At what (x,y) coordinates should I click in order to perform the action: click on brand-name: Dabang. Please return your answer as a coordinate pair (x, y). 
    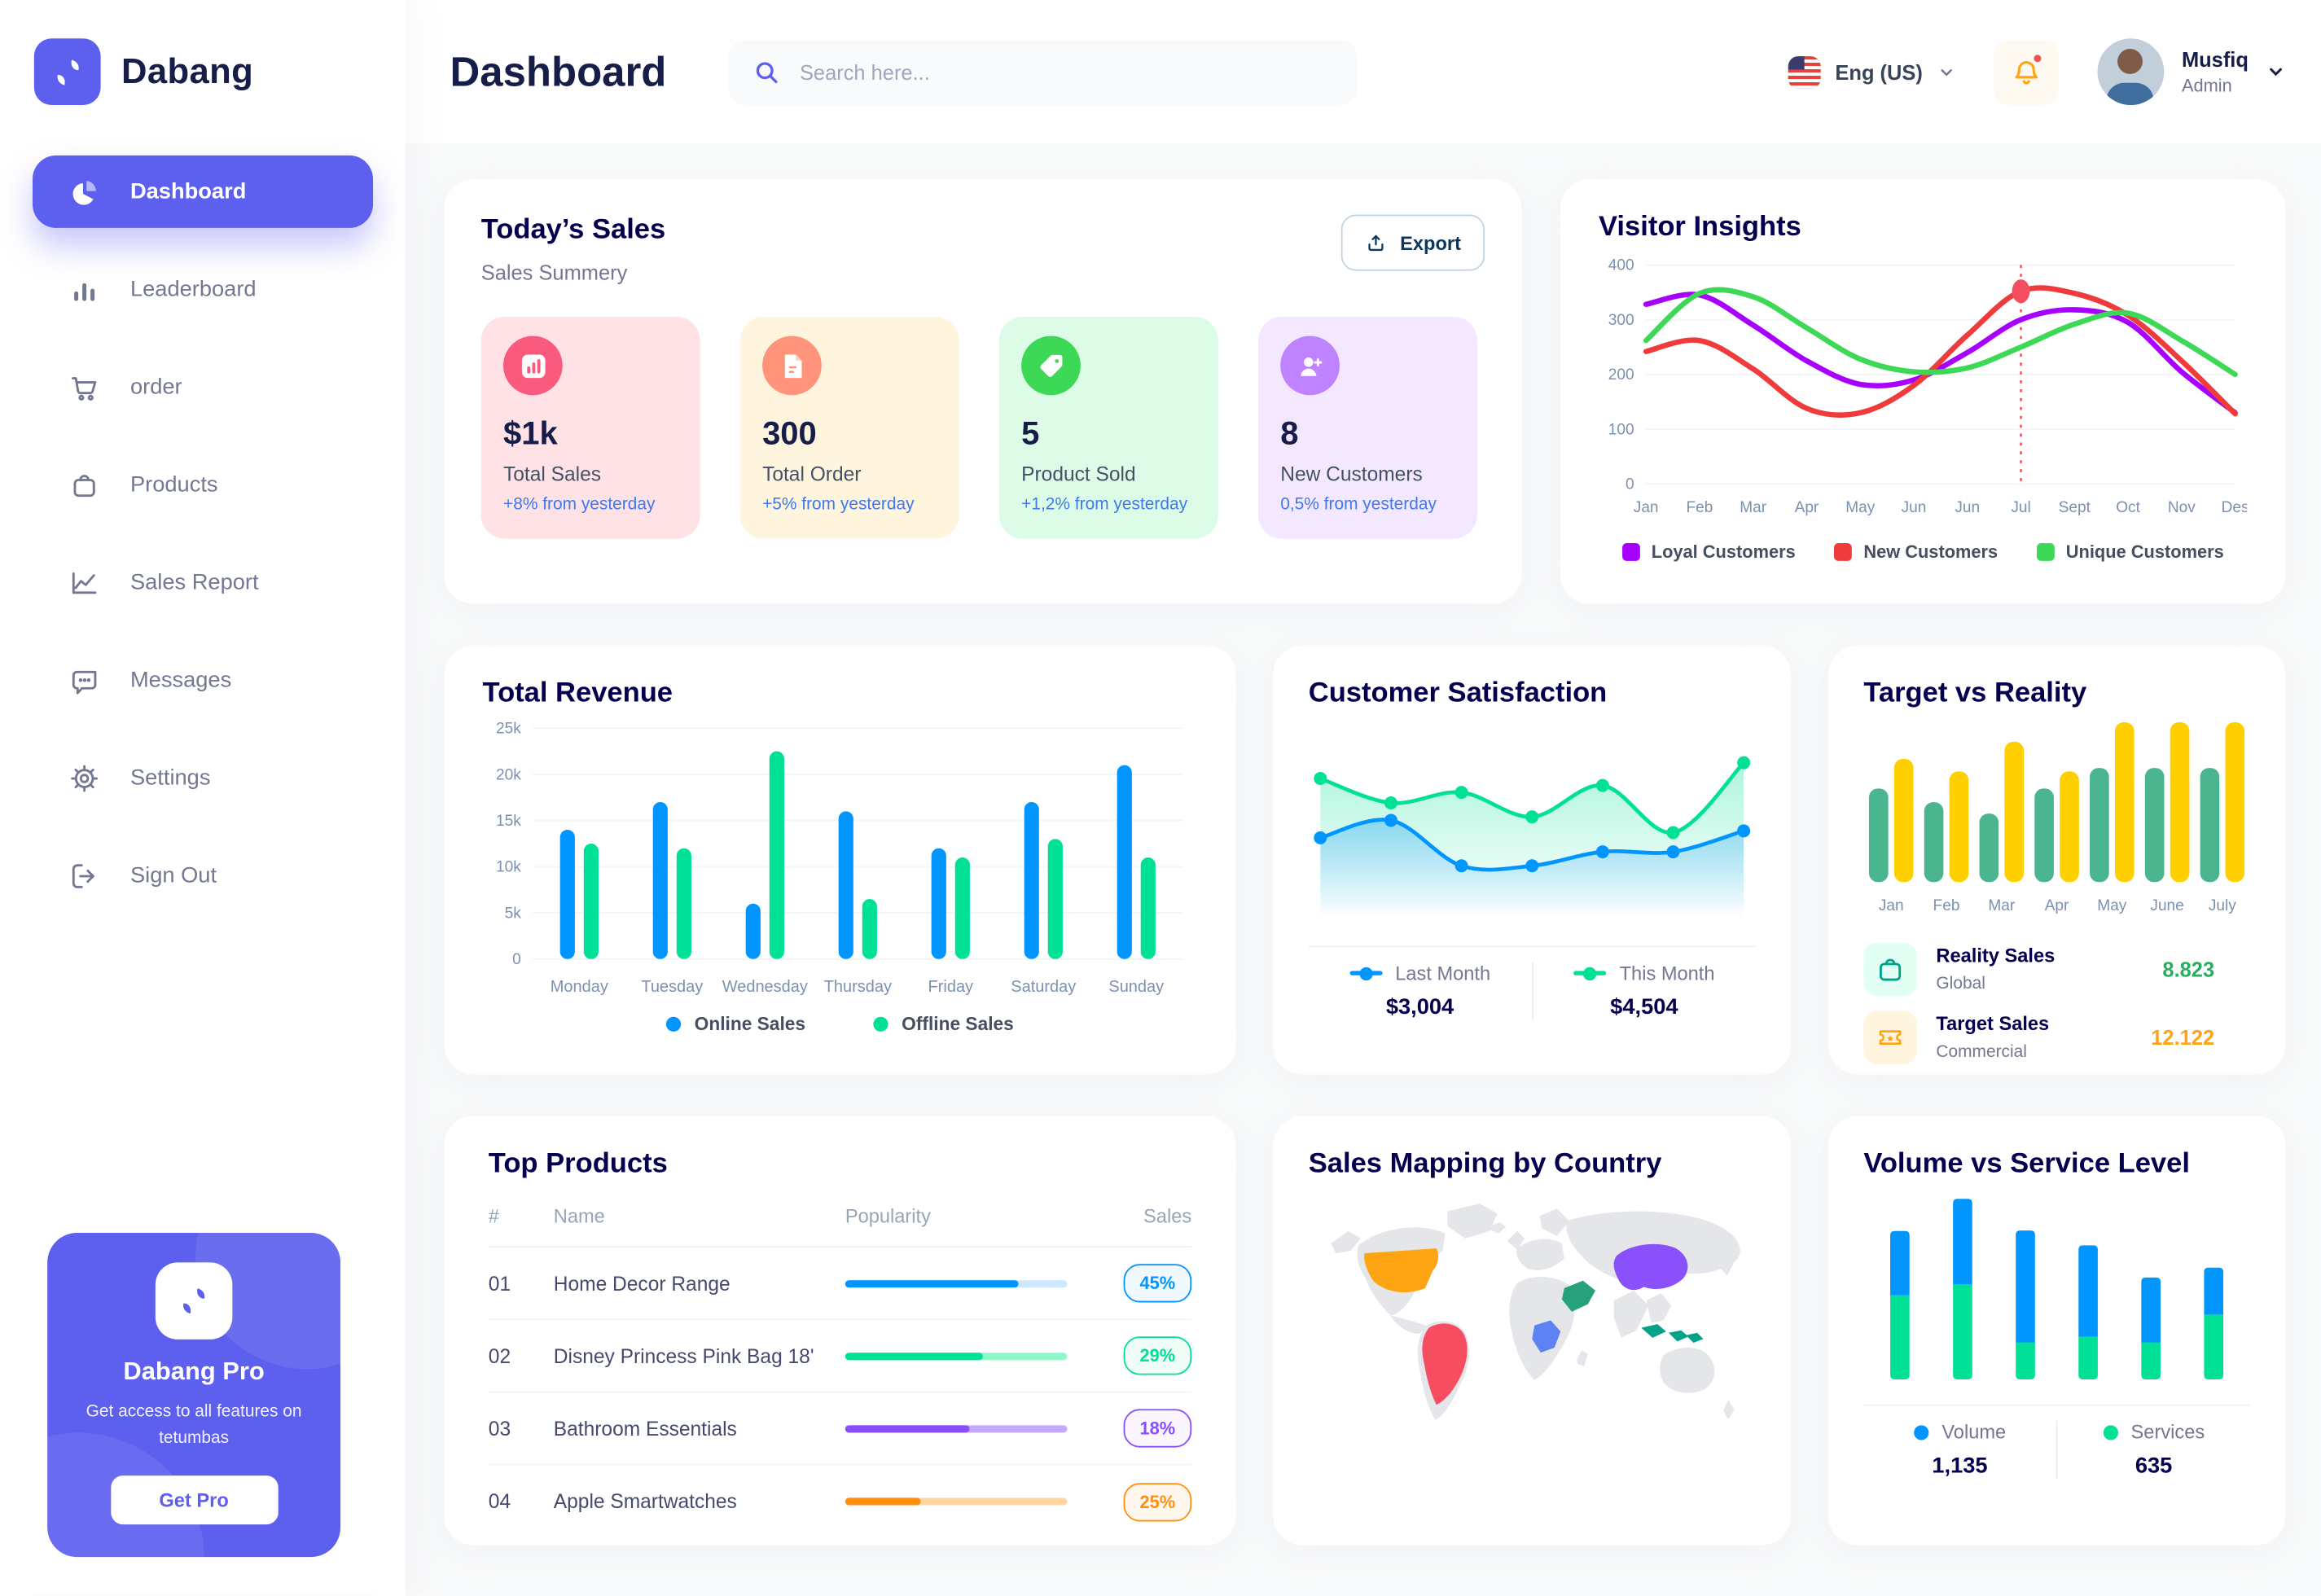
    Looking at the image, I should click on (187, 70).